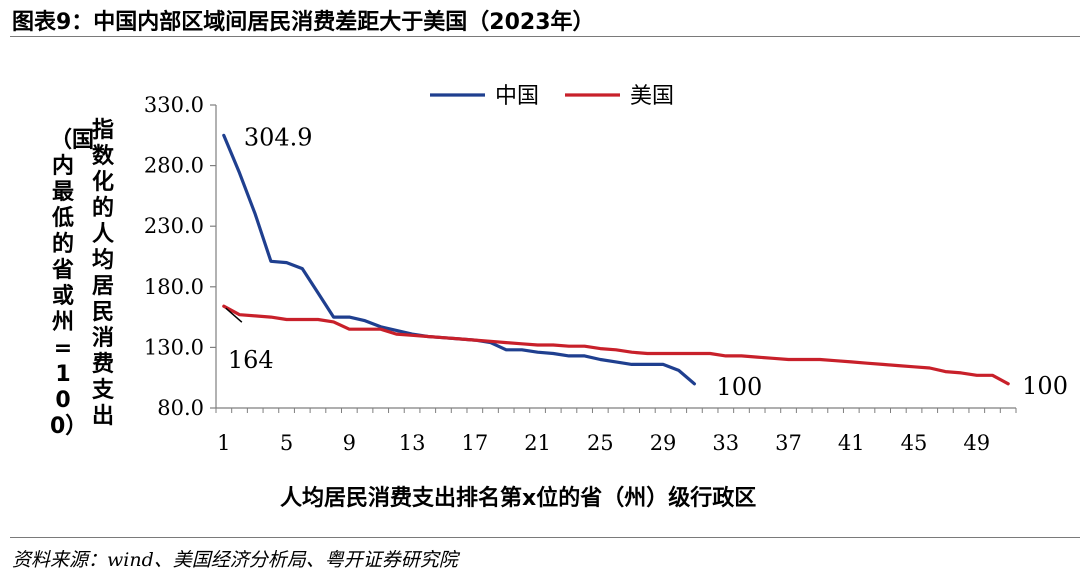  Describe the element at coordinates (545, 537) in the screenshot. I see `source-divider` at that location.